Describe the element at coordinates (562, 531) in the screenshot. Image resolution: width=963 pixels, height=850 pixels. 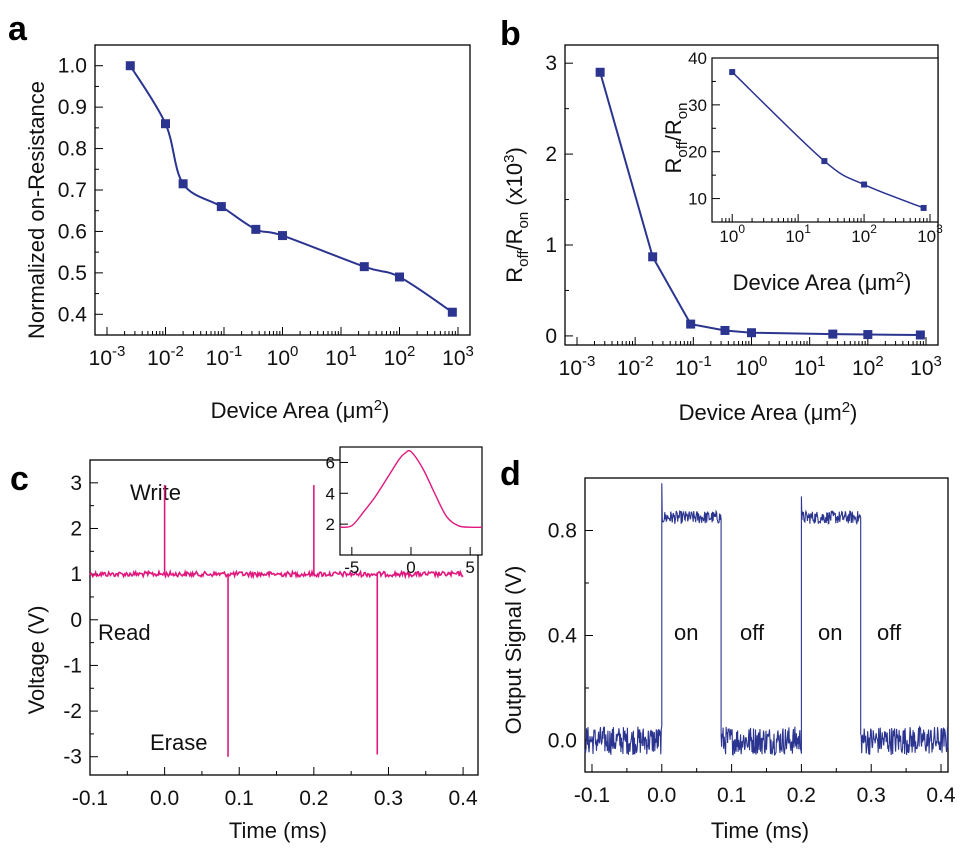
I see `panel-d-ytick-label: 0.8` at that location.